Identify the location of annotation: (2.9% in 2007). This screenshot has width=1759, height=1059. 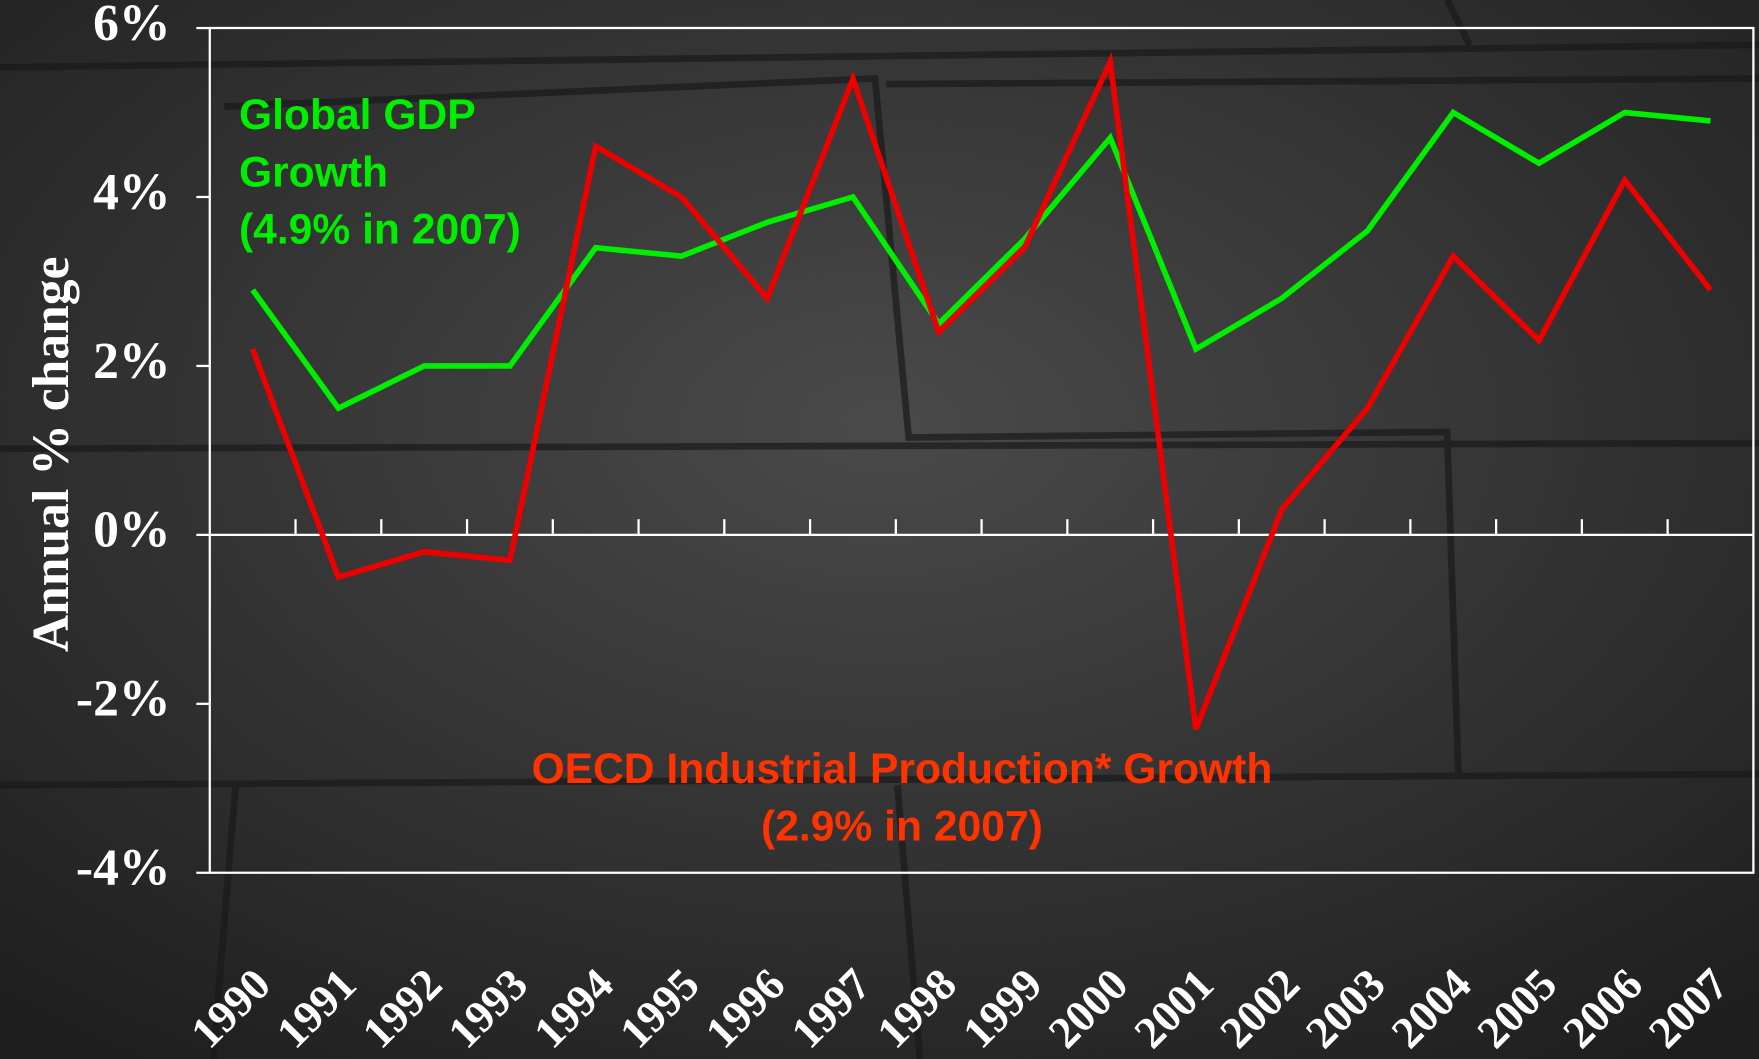
(902, 826).